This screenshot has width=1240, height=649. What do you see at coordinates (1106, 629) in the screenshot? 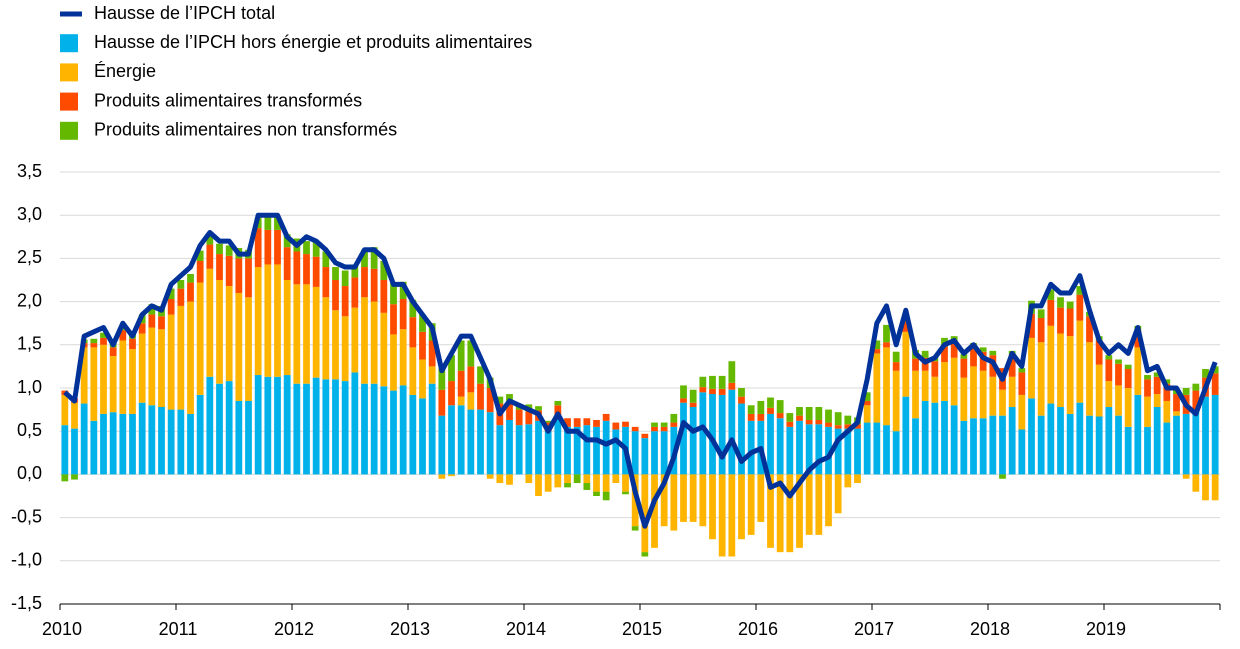
I see `x-tick-label: 2019` at bounding box center [1106, 629].